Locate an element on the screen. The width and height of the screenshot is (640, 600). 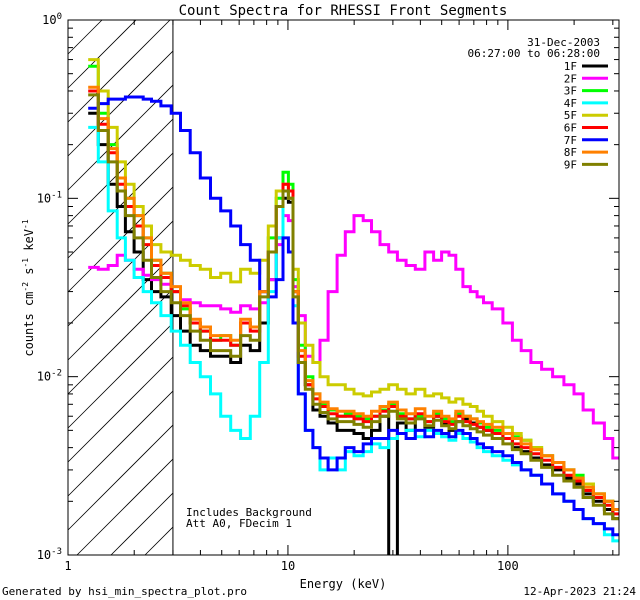
time-range-label: 06:27:00 to 06:28:00 is located at coordinates (534, 53).